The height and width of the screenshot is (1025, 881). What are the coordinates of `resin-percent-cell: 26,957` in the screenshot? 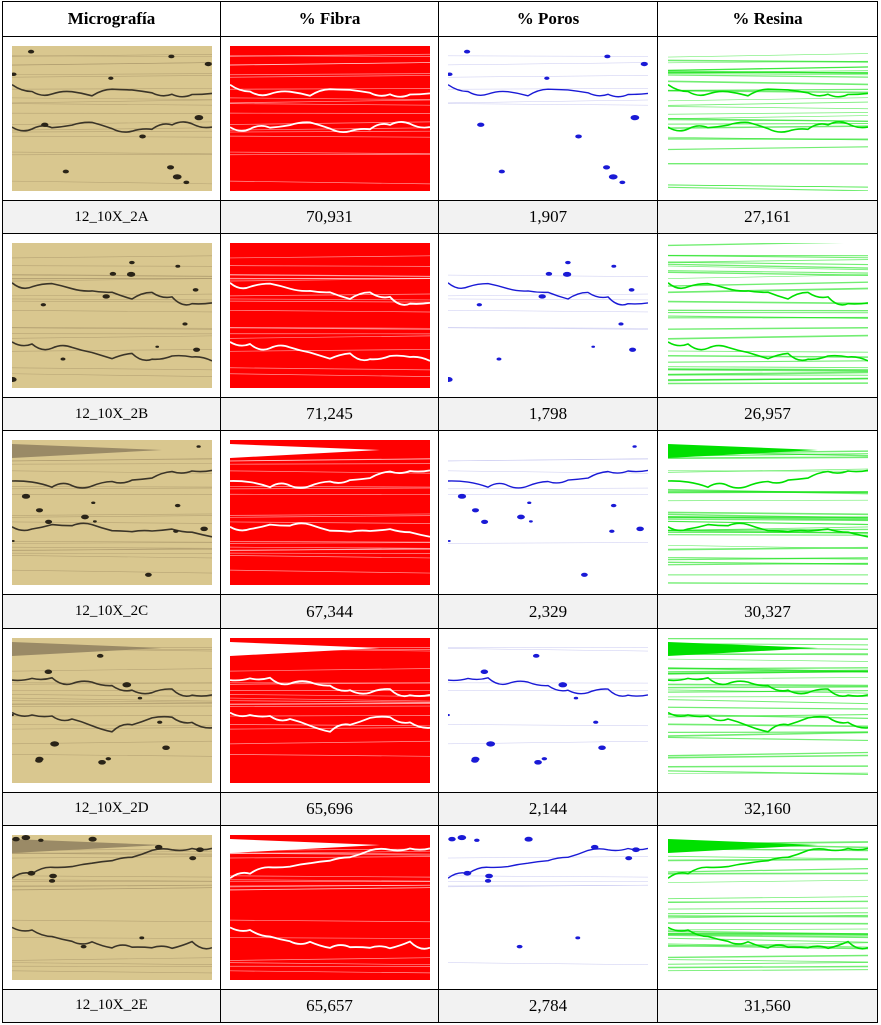 It's located at (767, 414).